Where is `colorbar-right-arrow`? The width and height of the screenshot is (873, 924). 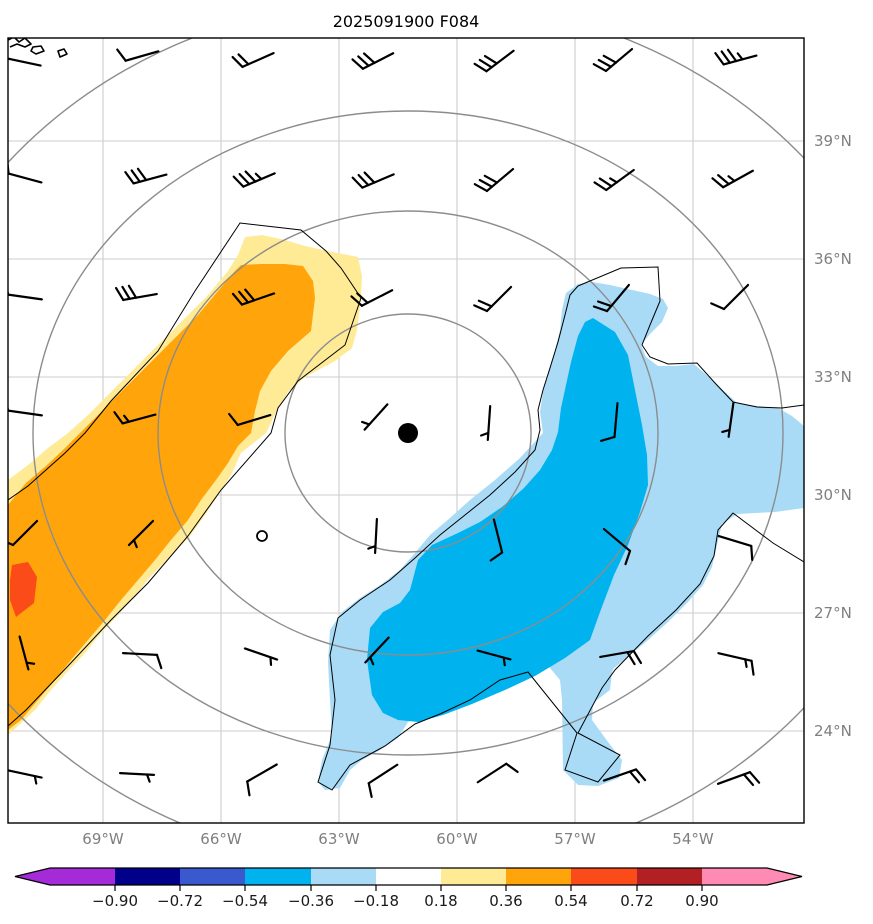
colorbar-right-arrow is located at coordinates (784, 876).